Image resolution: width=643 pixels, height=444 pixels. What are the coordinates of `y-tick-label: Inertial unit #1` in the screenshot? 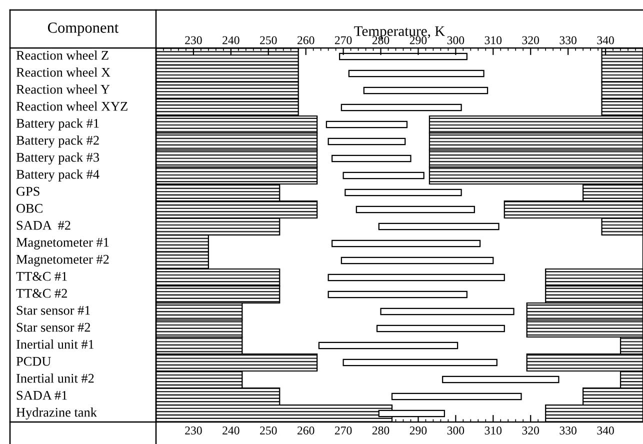 It's located at (55, 344).